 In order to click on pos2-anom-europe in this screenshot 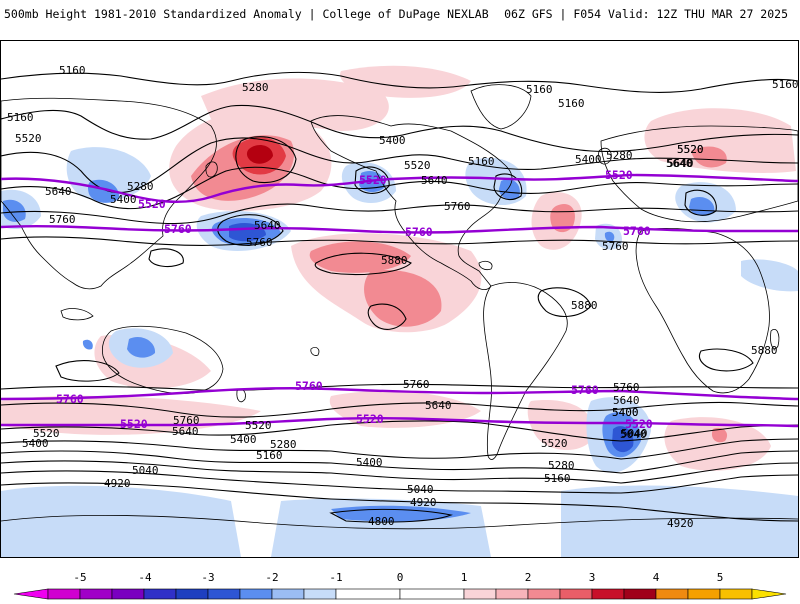, I will do `click(709, 157)`.